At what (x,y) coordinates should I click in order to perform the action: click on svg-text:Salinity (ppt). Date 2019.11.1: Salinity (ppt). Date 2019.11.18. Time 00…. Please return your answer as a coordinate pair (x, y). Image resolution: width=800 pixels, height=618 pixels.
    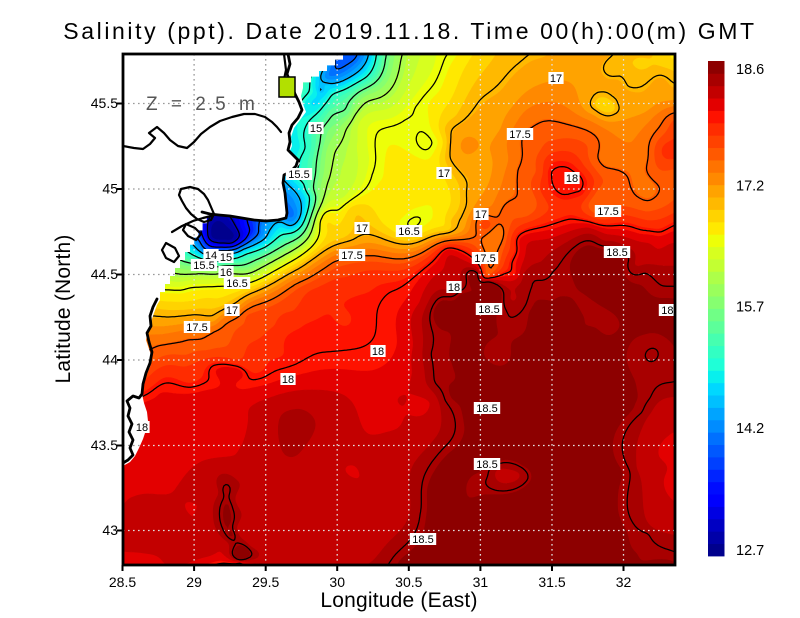
    Looking at the image, I should click on (409, 31).